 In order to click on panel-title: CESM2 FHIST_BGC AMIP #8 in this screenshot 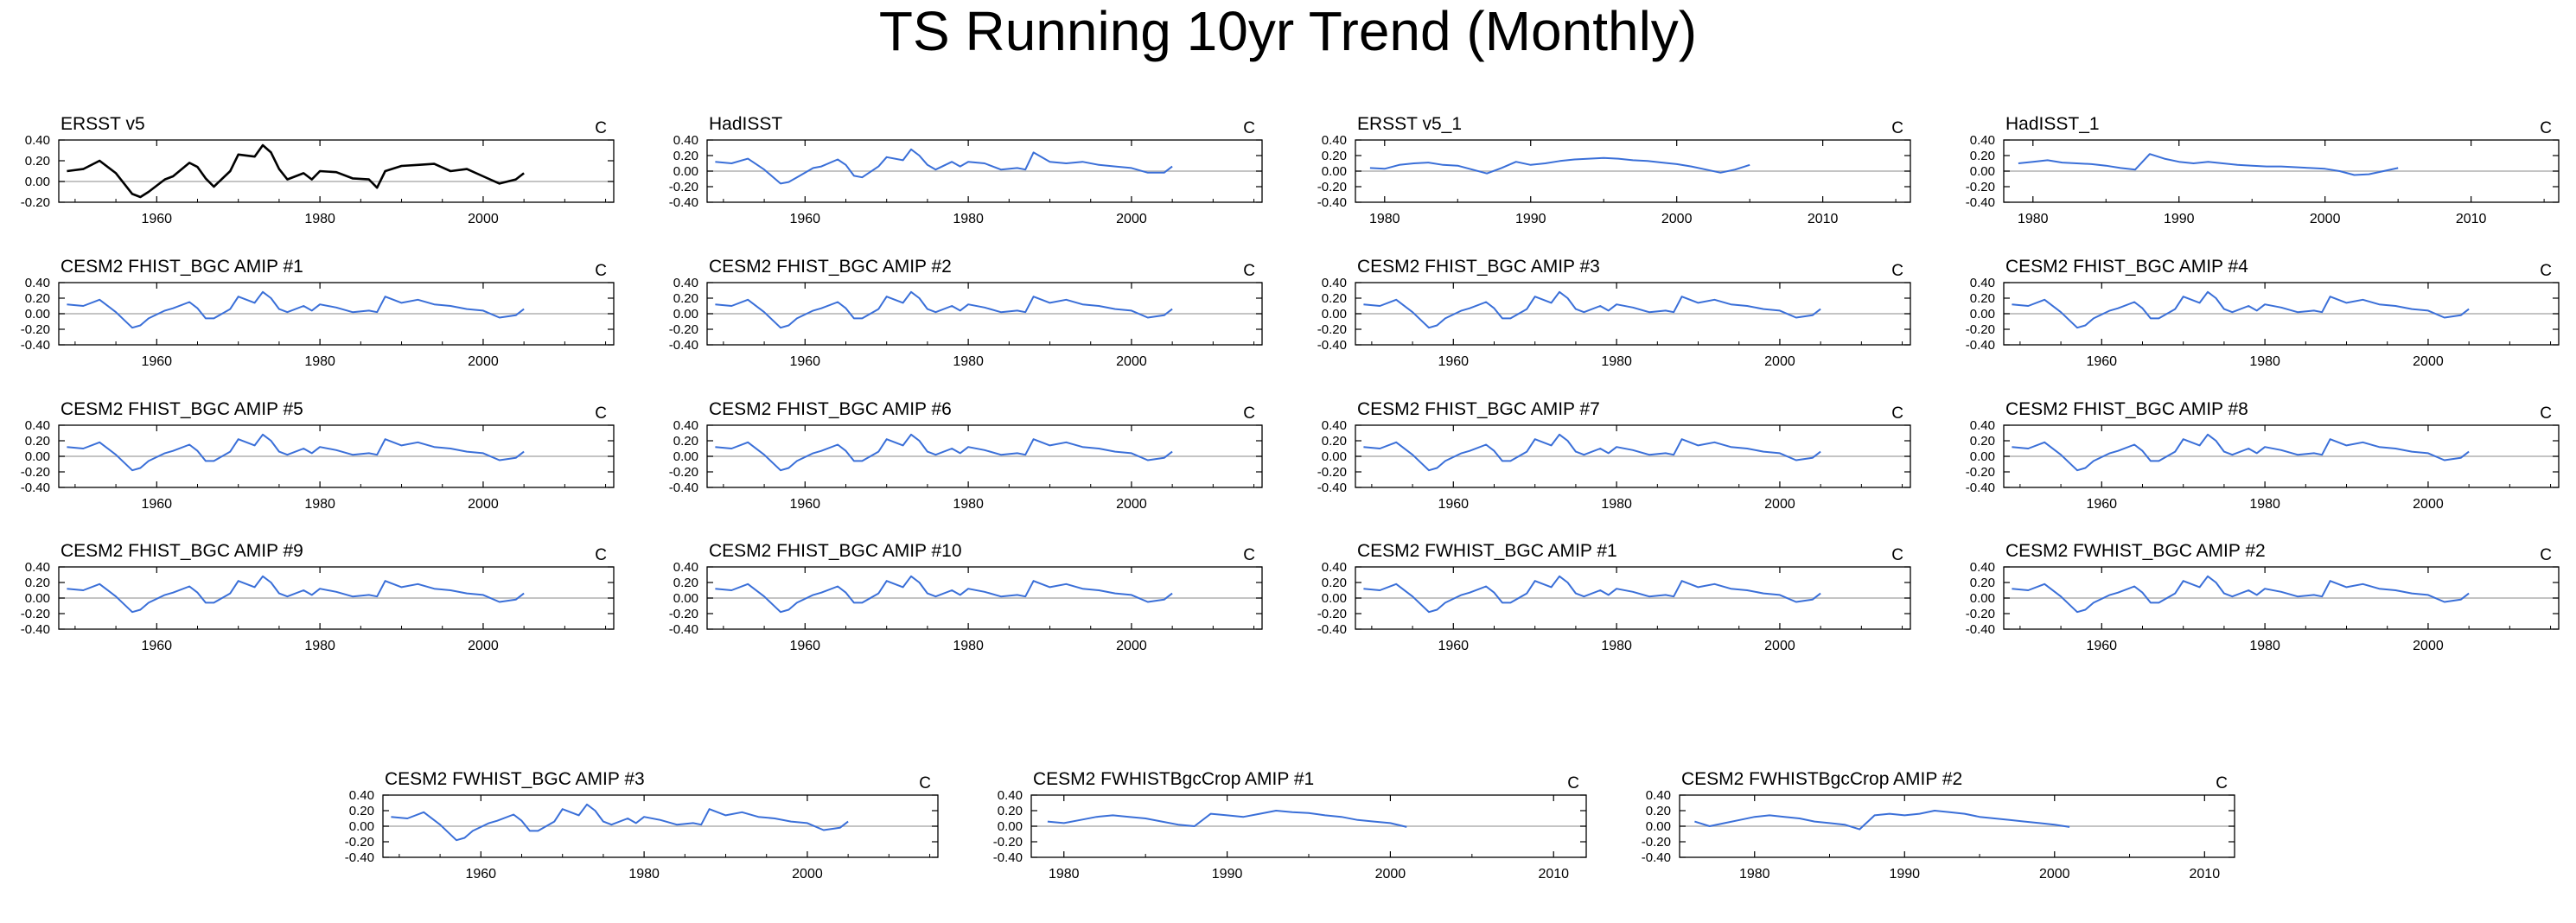, I will do `click(2126, 409)`.